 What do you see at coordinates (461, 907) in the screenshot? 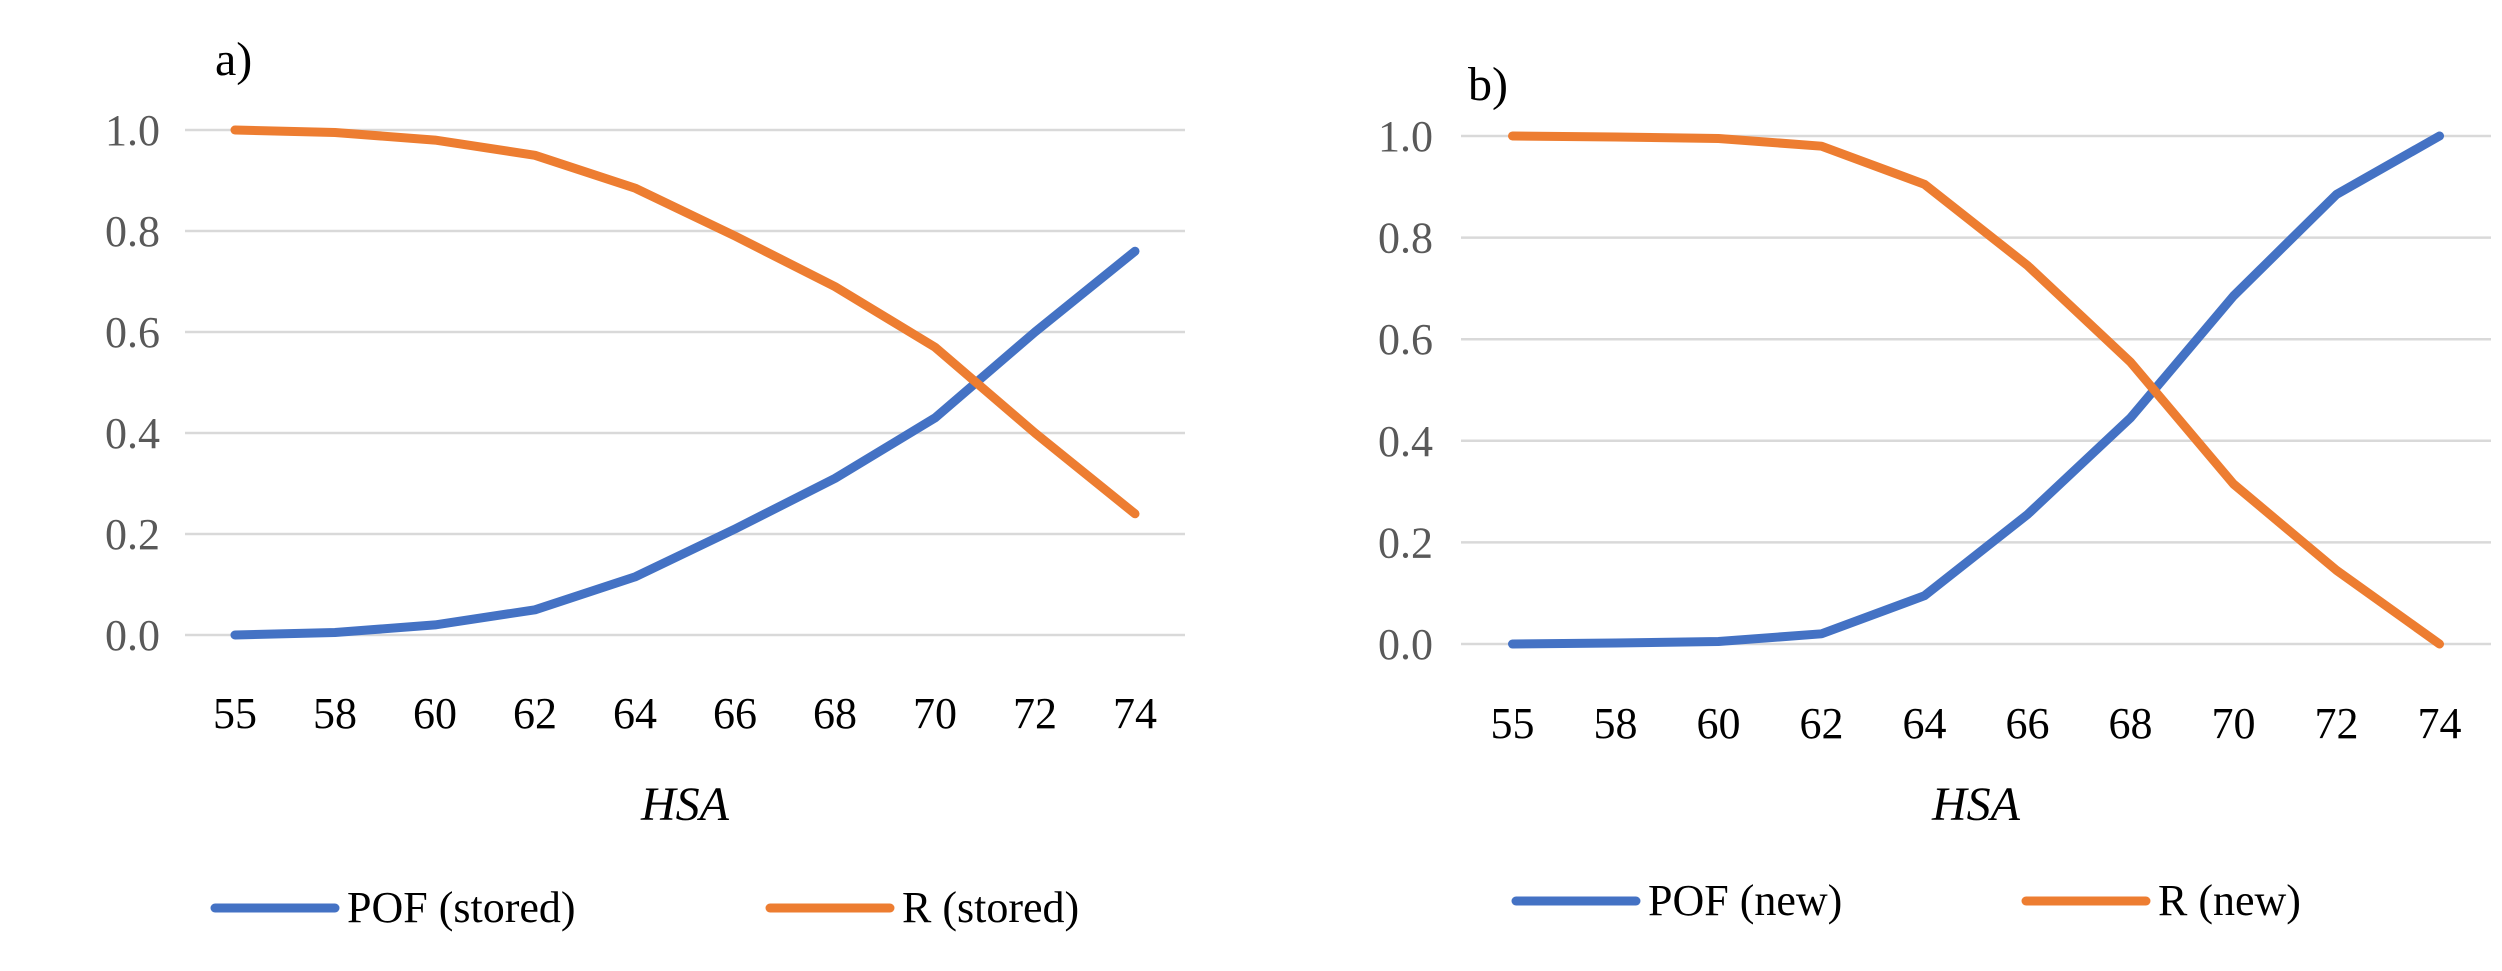
I see `legend-label: POF (stored)` at bounding box center [461, 907].